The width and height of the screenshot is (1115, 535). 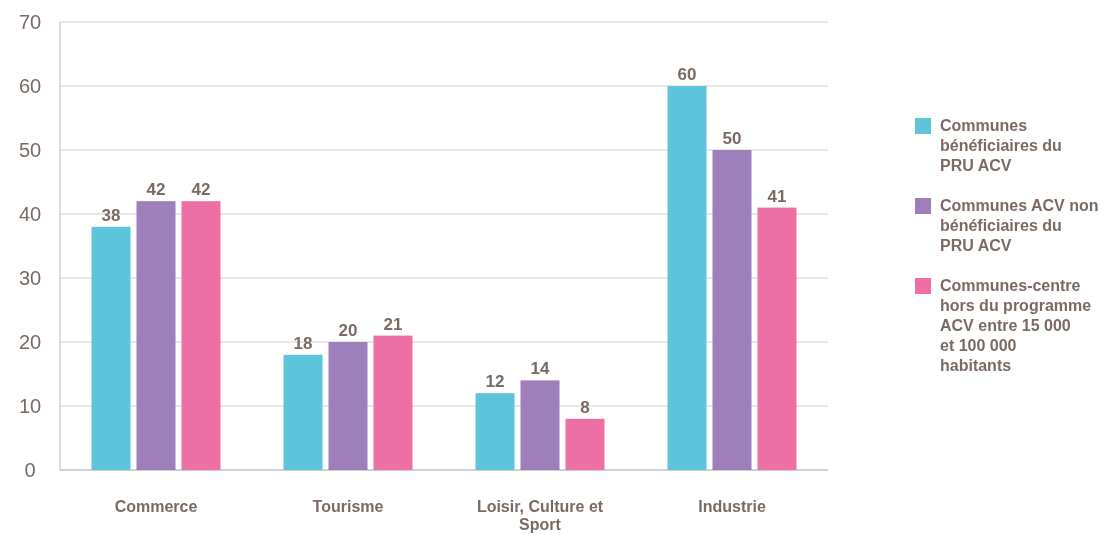 What do you see at coordinates (30, 470) in the screenshot?
I see `y-tick-label: 0` at bounding box center [30, 470].